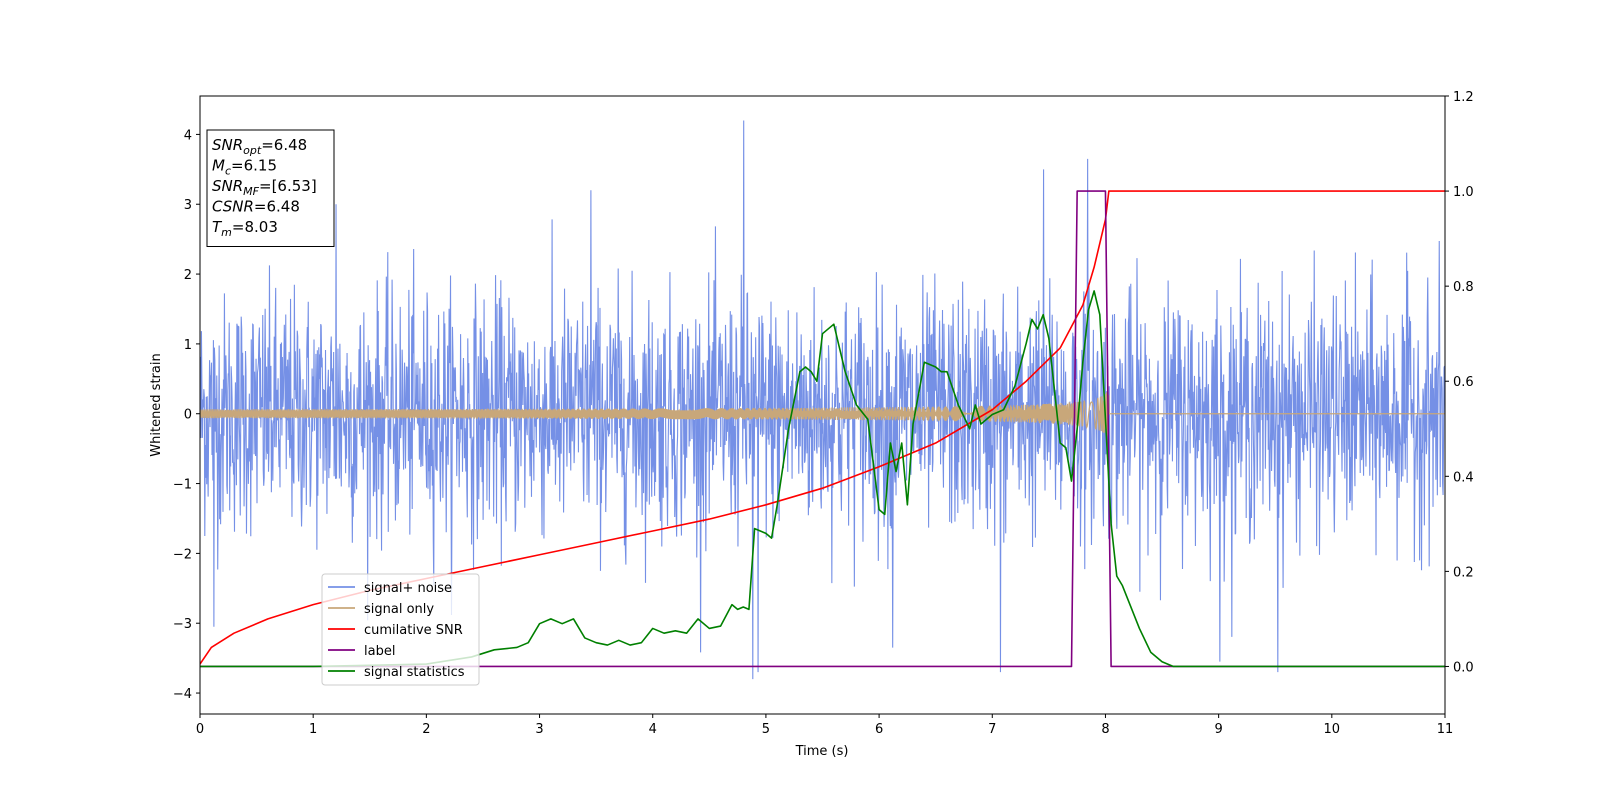 This screenshot has height=800, width=1600. What do you see at coordinates (188, 345) in the screenshot?
I see `y-tick-label: 1` at bounding box center [188, 345].